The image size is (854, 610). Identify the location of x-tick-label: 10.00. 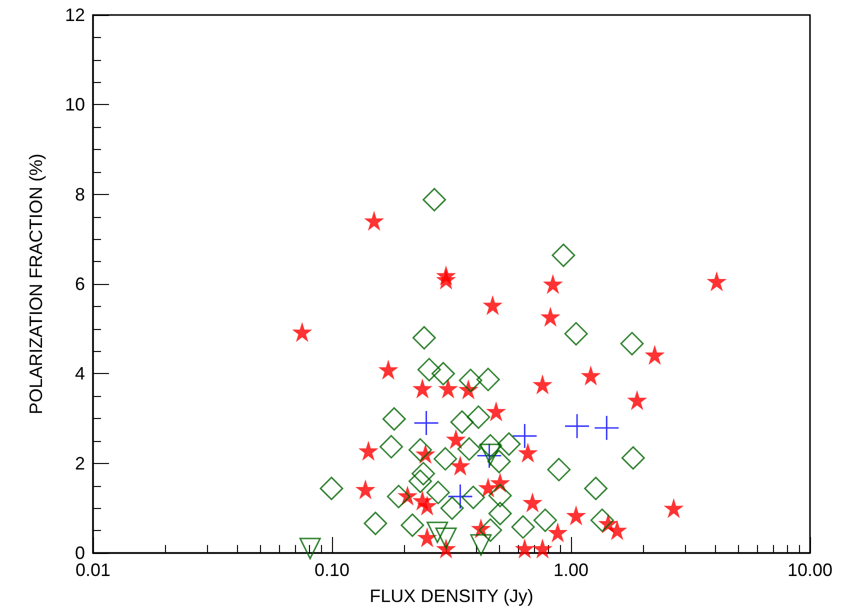
(810, 570).